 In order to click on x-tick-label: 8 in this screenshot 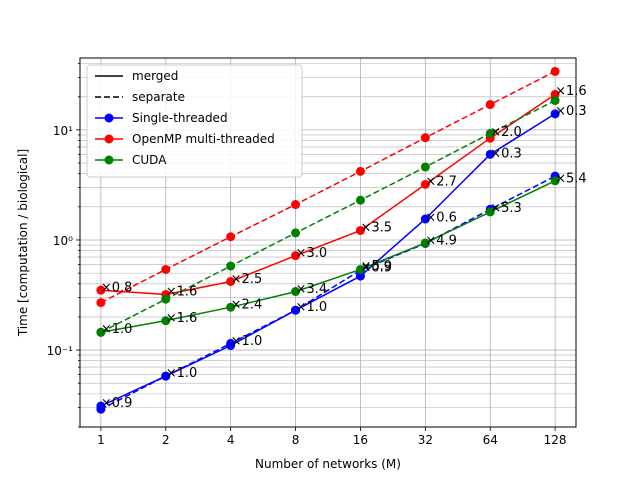, I will do `click(296, 440)`.